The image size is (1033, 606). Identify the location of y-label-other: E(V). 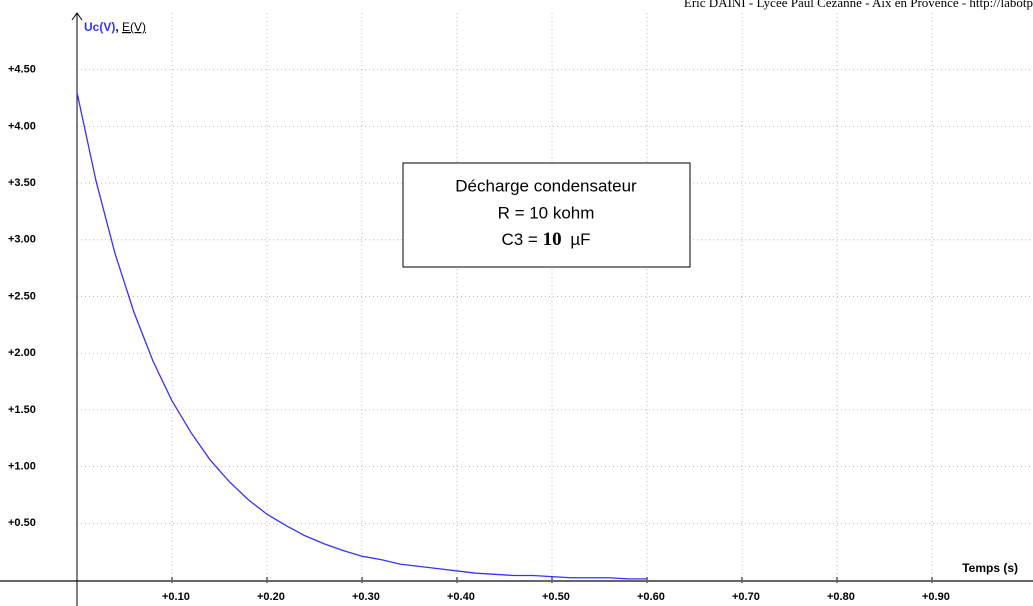
(134, 27).